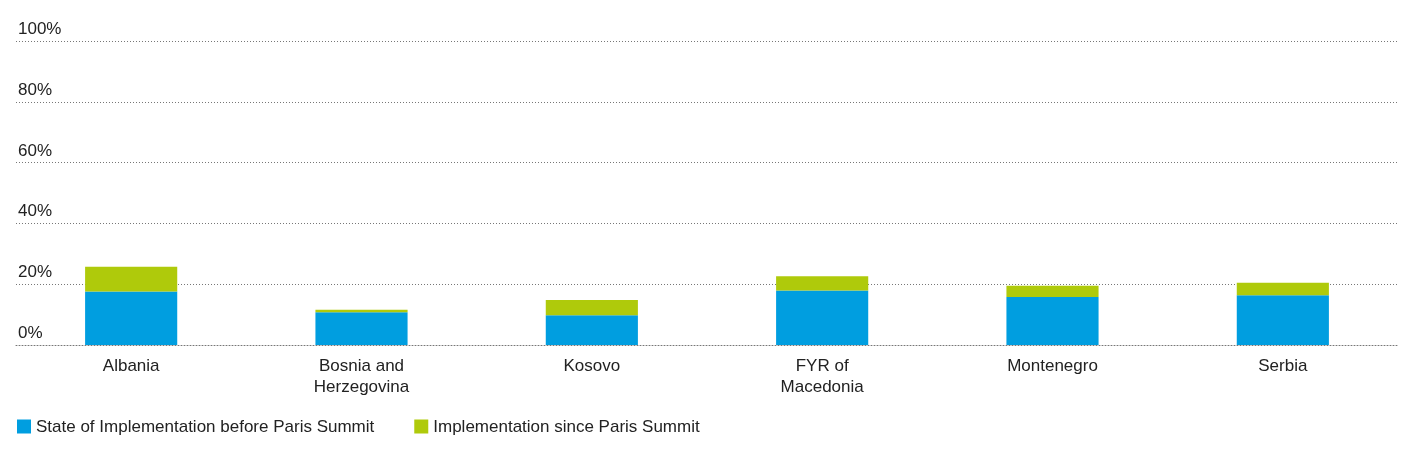  What do you see at coordinates (592, 365) in the screenshot?
I see `x-tick-label: Kosovo` at bounding box center [592, 365].